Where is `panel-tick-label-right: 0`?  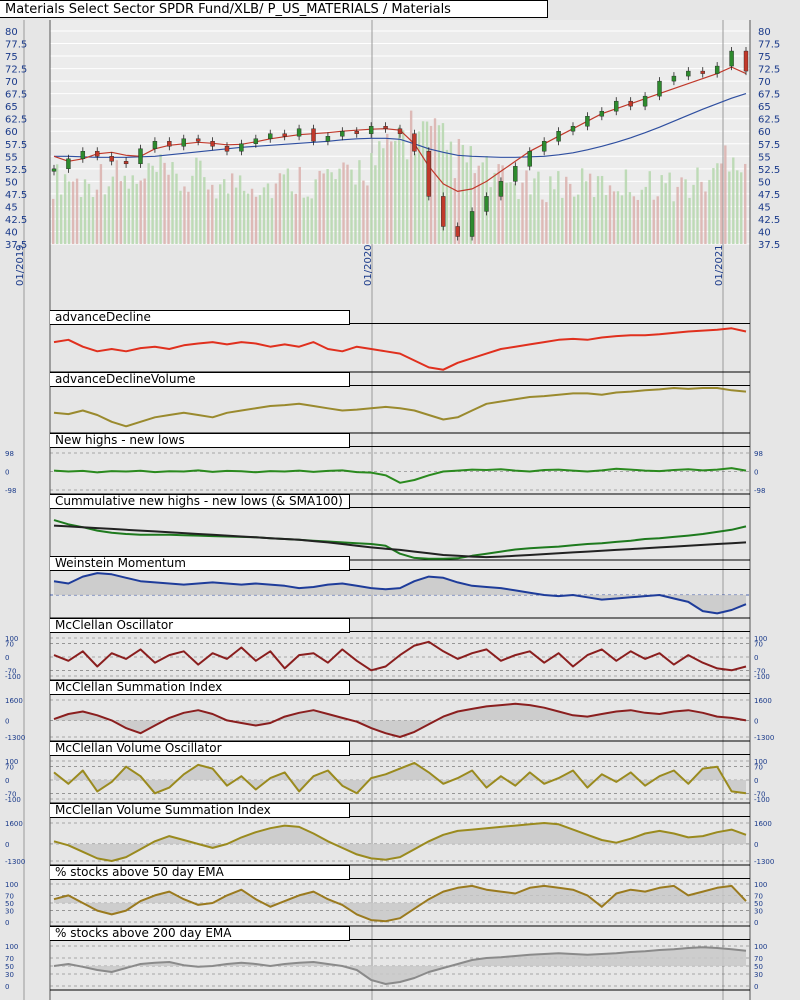
panel-tick-label-right: 0 is located at coordinates (756, 473).